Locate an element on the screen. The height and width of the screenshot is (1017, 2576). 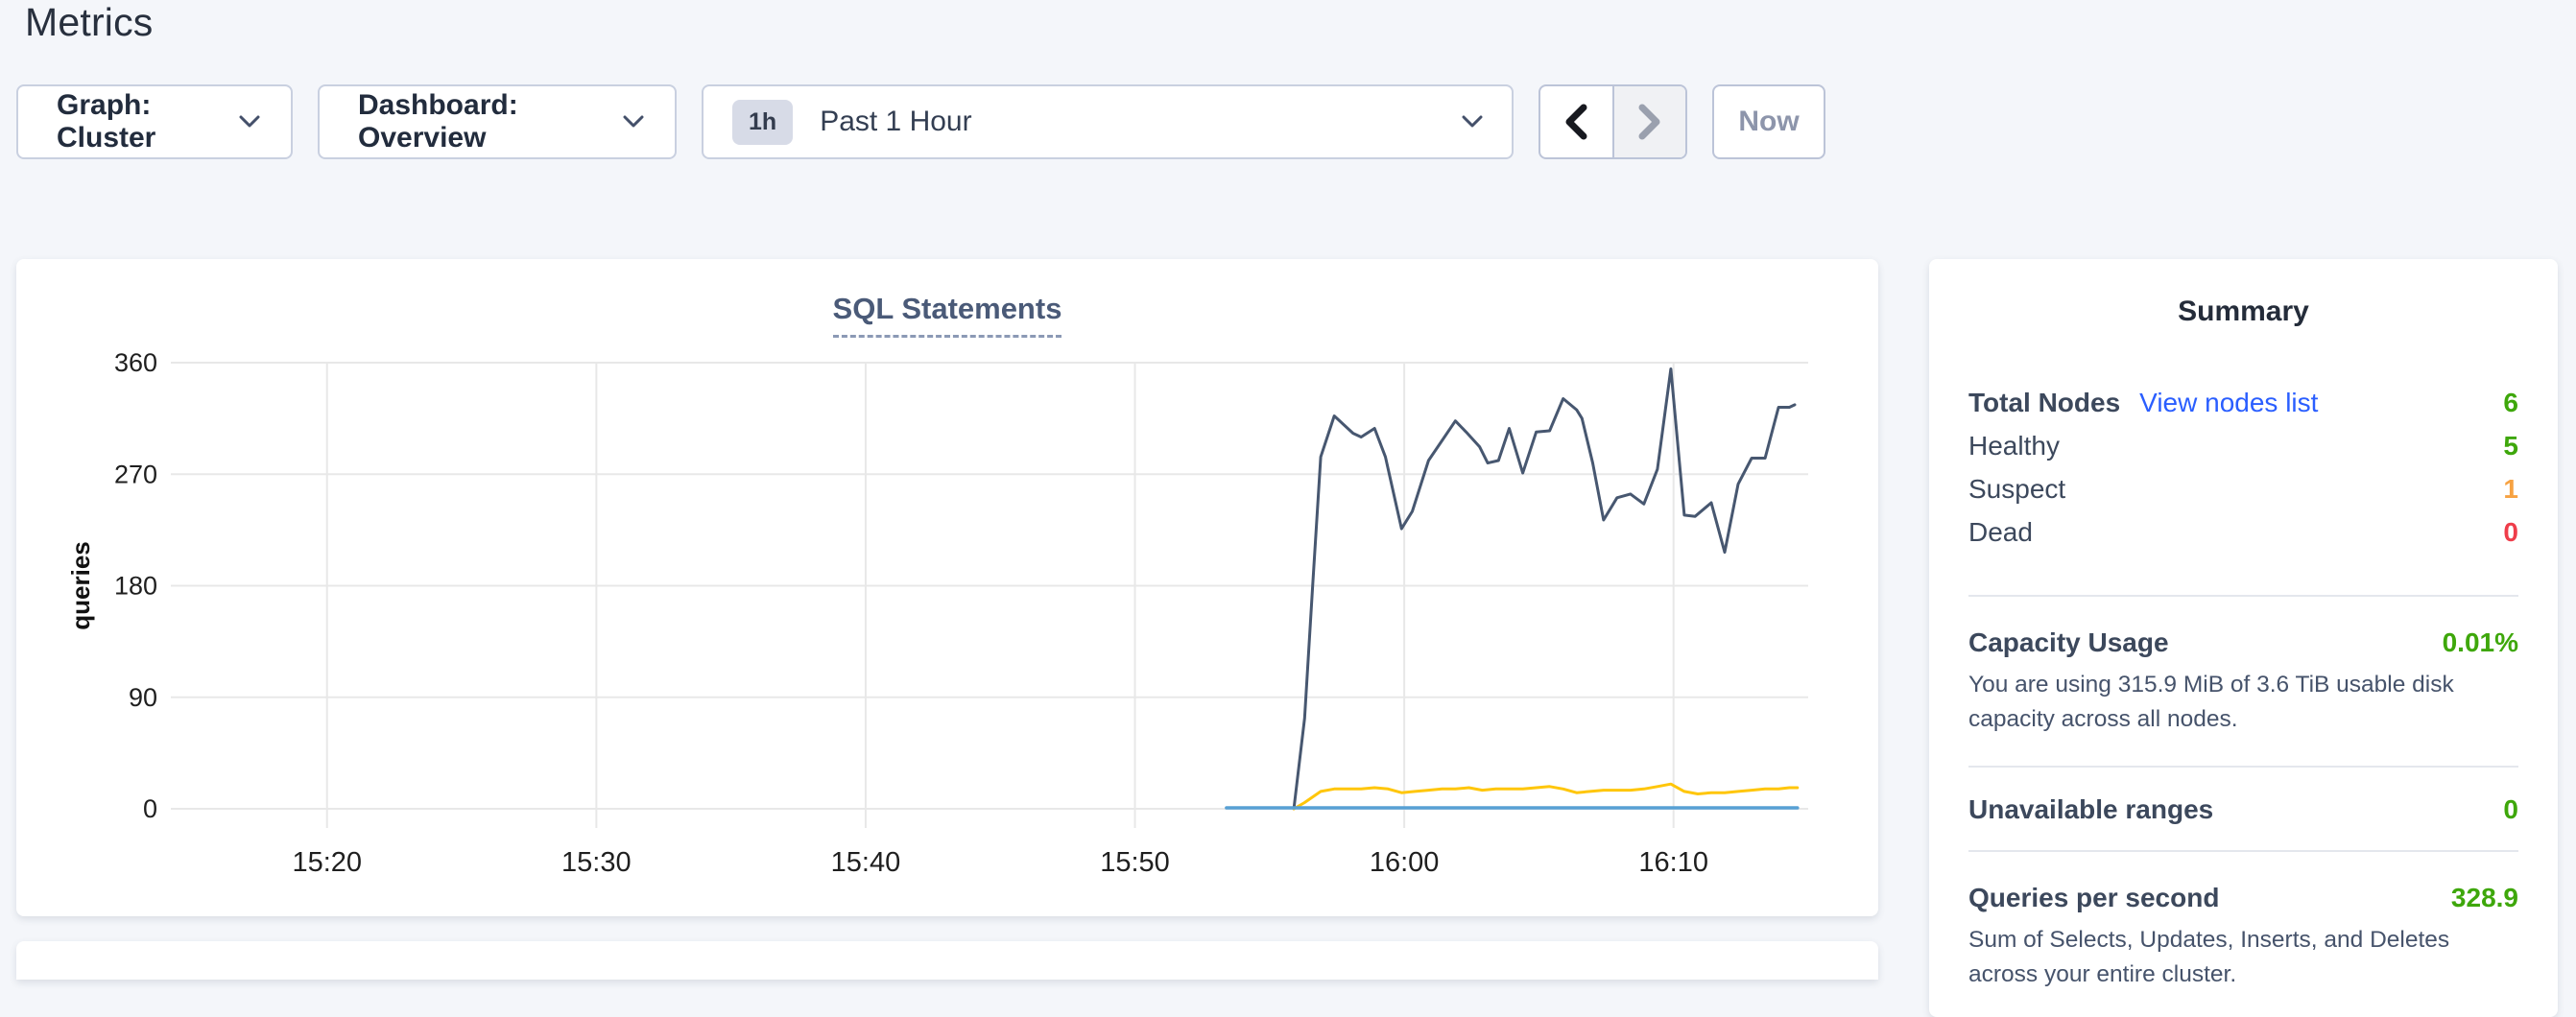
graph-dropdown: Graph: Cluster is located at coordinates (154, 121).